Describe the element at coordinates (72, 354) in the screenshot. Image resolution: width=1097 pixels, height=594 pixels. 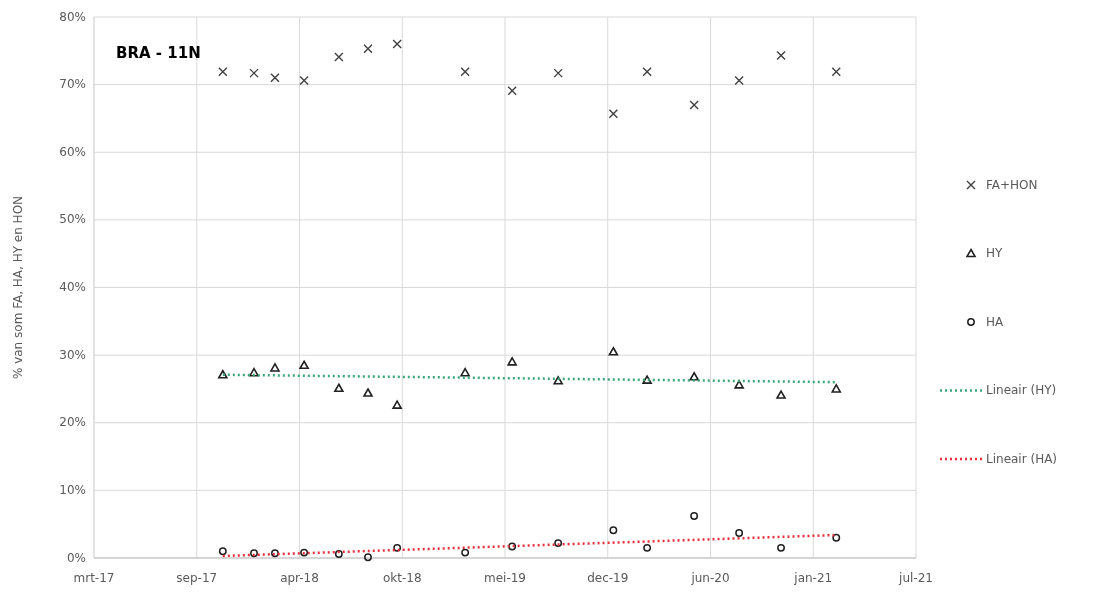
I see `y-tick-label: 30%` at that location.